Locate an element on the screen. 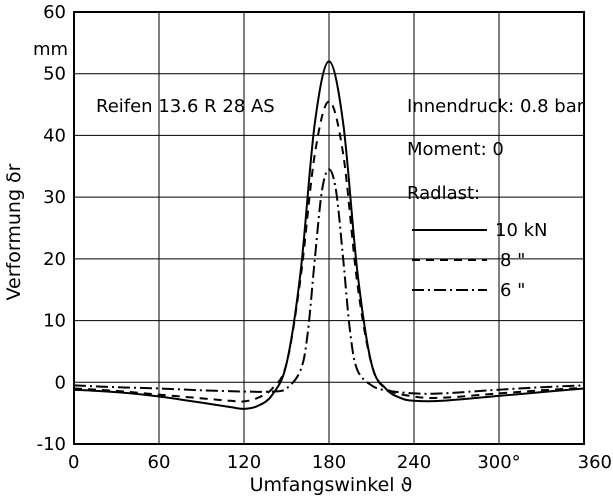 The height and width of the screenshot is (500, 613). y-tick-label: 50 is located at coordinates (54, 74).